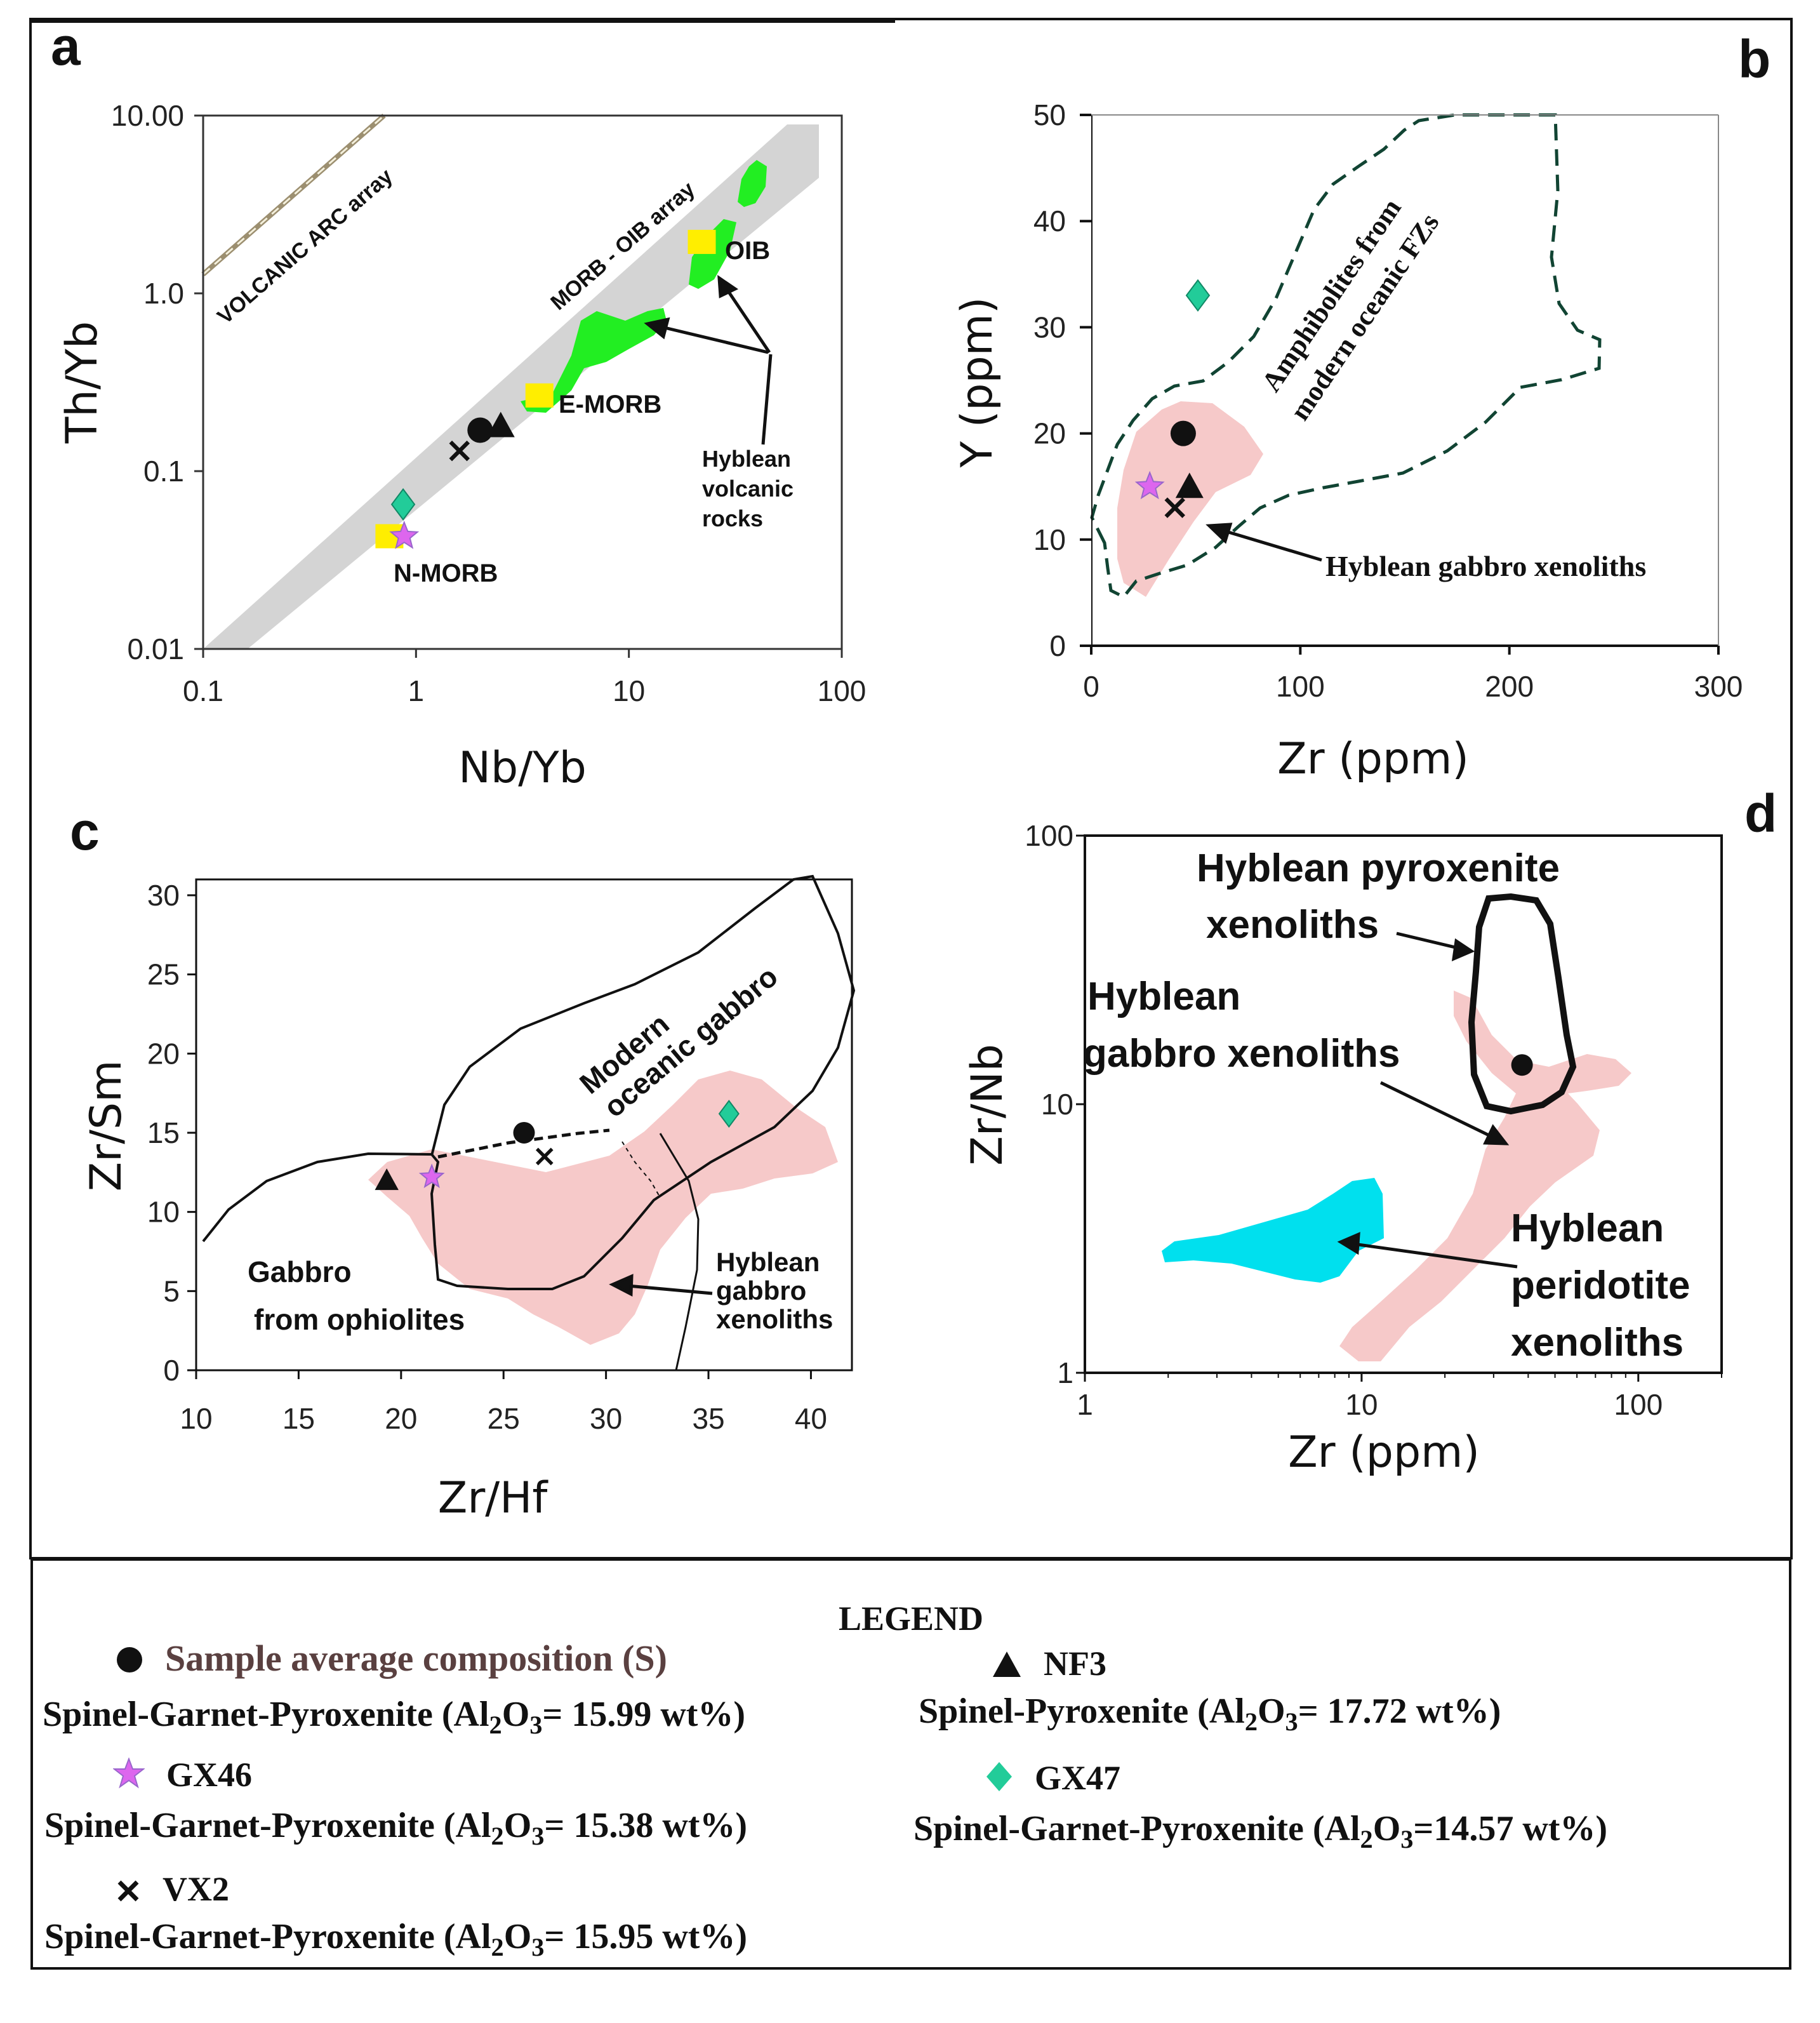  Describe the element at coordinates (1077, 1778) in the screenshot. I see `legend-name-gx47: GX47` at that location.